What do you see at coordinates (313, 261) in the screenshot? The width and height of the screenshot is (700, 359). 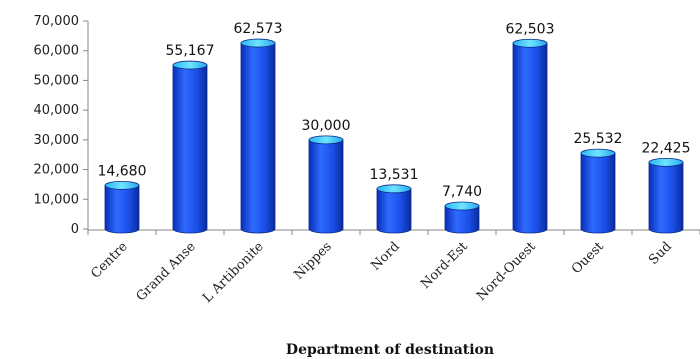 I see `x-tick-label: Nippes` at bounding box center [313, 261].